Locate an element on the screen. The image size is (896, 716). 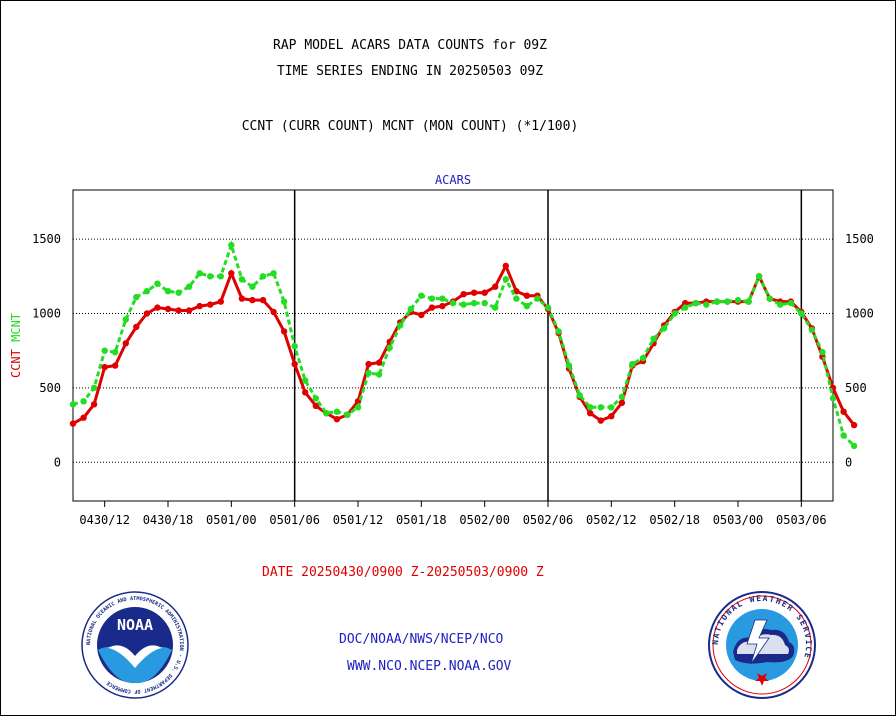
panel-title: ACARS is located at coordinates (453, 180).